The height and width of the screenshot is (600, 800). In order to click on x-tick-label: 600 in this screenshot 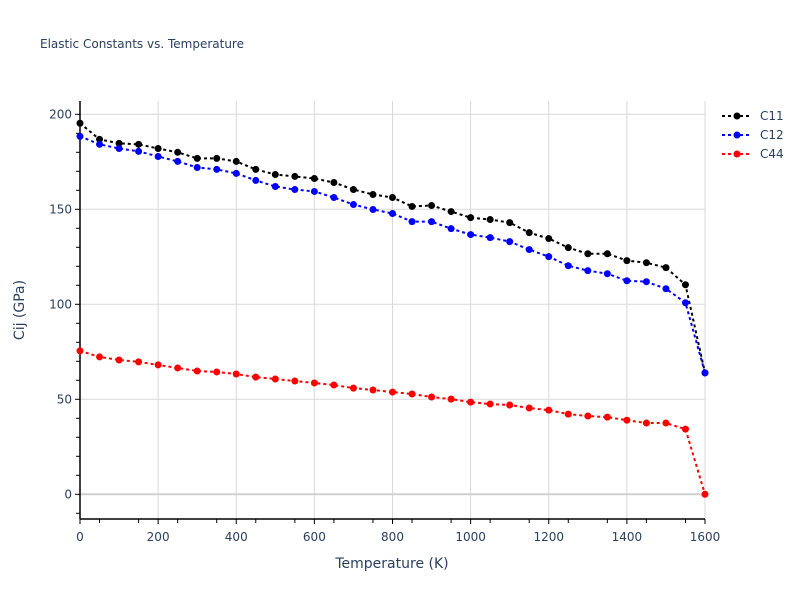, I will do `click(314, 537)`.